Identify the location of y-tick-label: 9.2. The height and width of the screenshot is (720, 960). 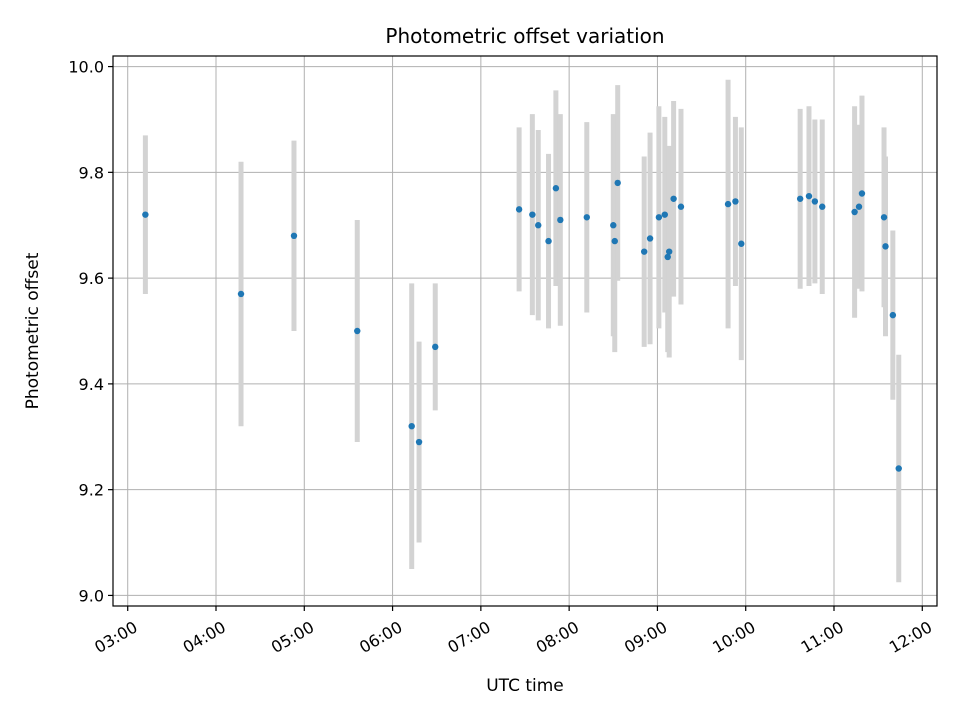
(91, 490).